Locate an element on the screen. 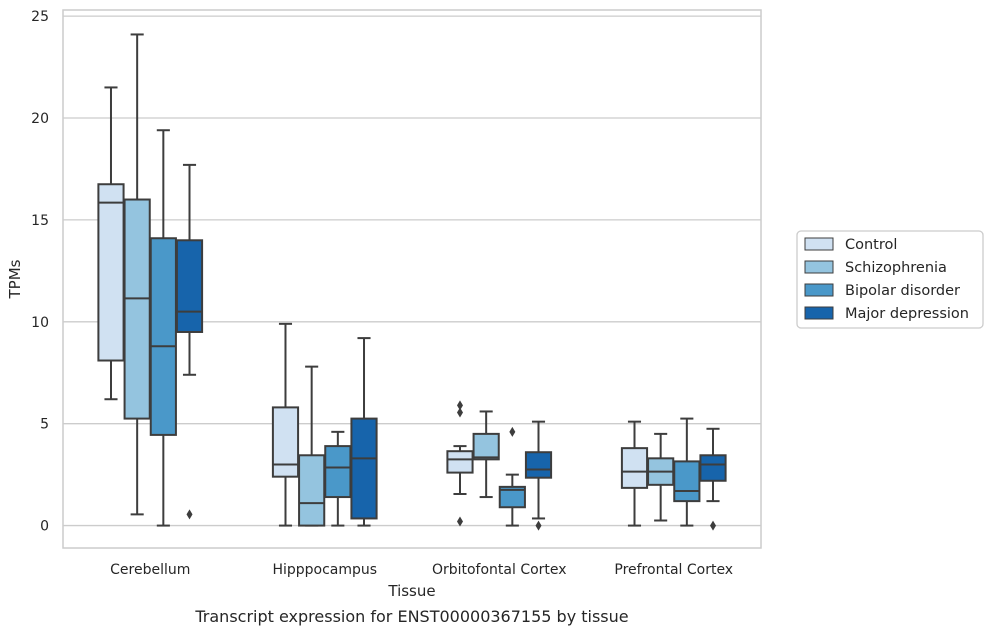  legend-label: Control is located at coordinates (871, 245).